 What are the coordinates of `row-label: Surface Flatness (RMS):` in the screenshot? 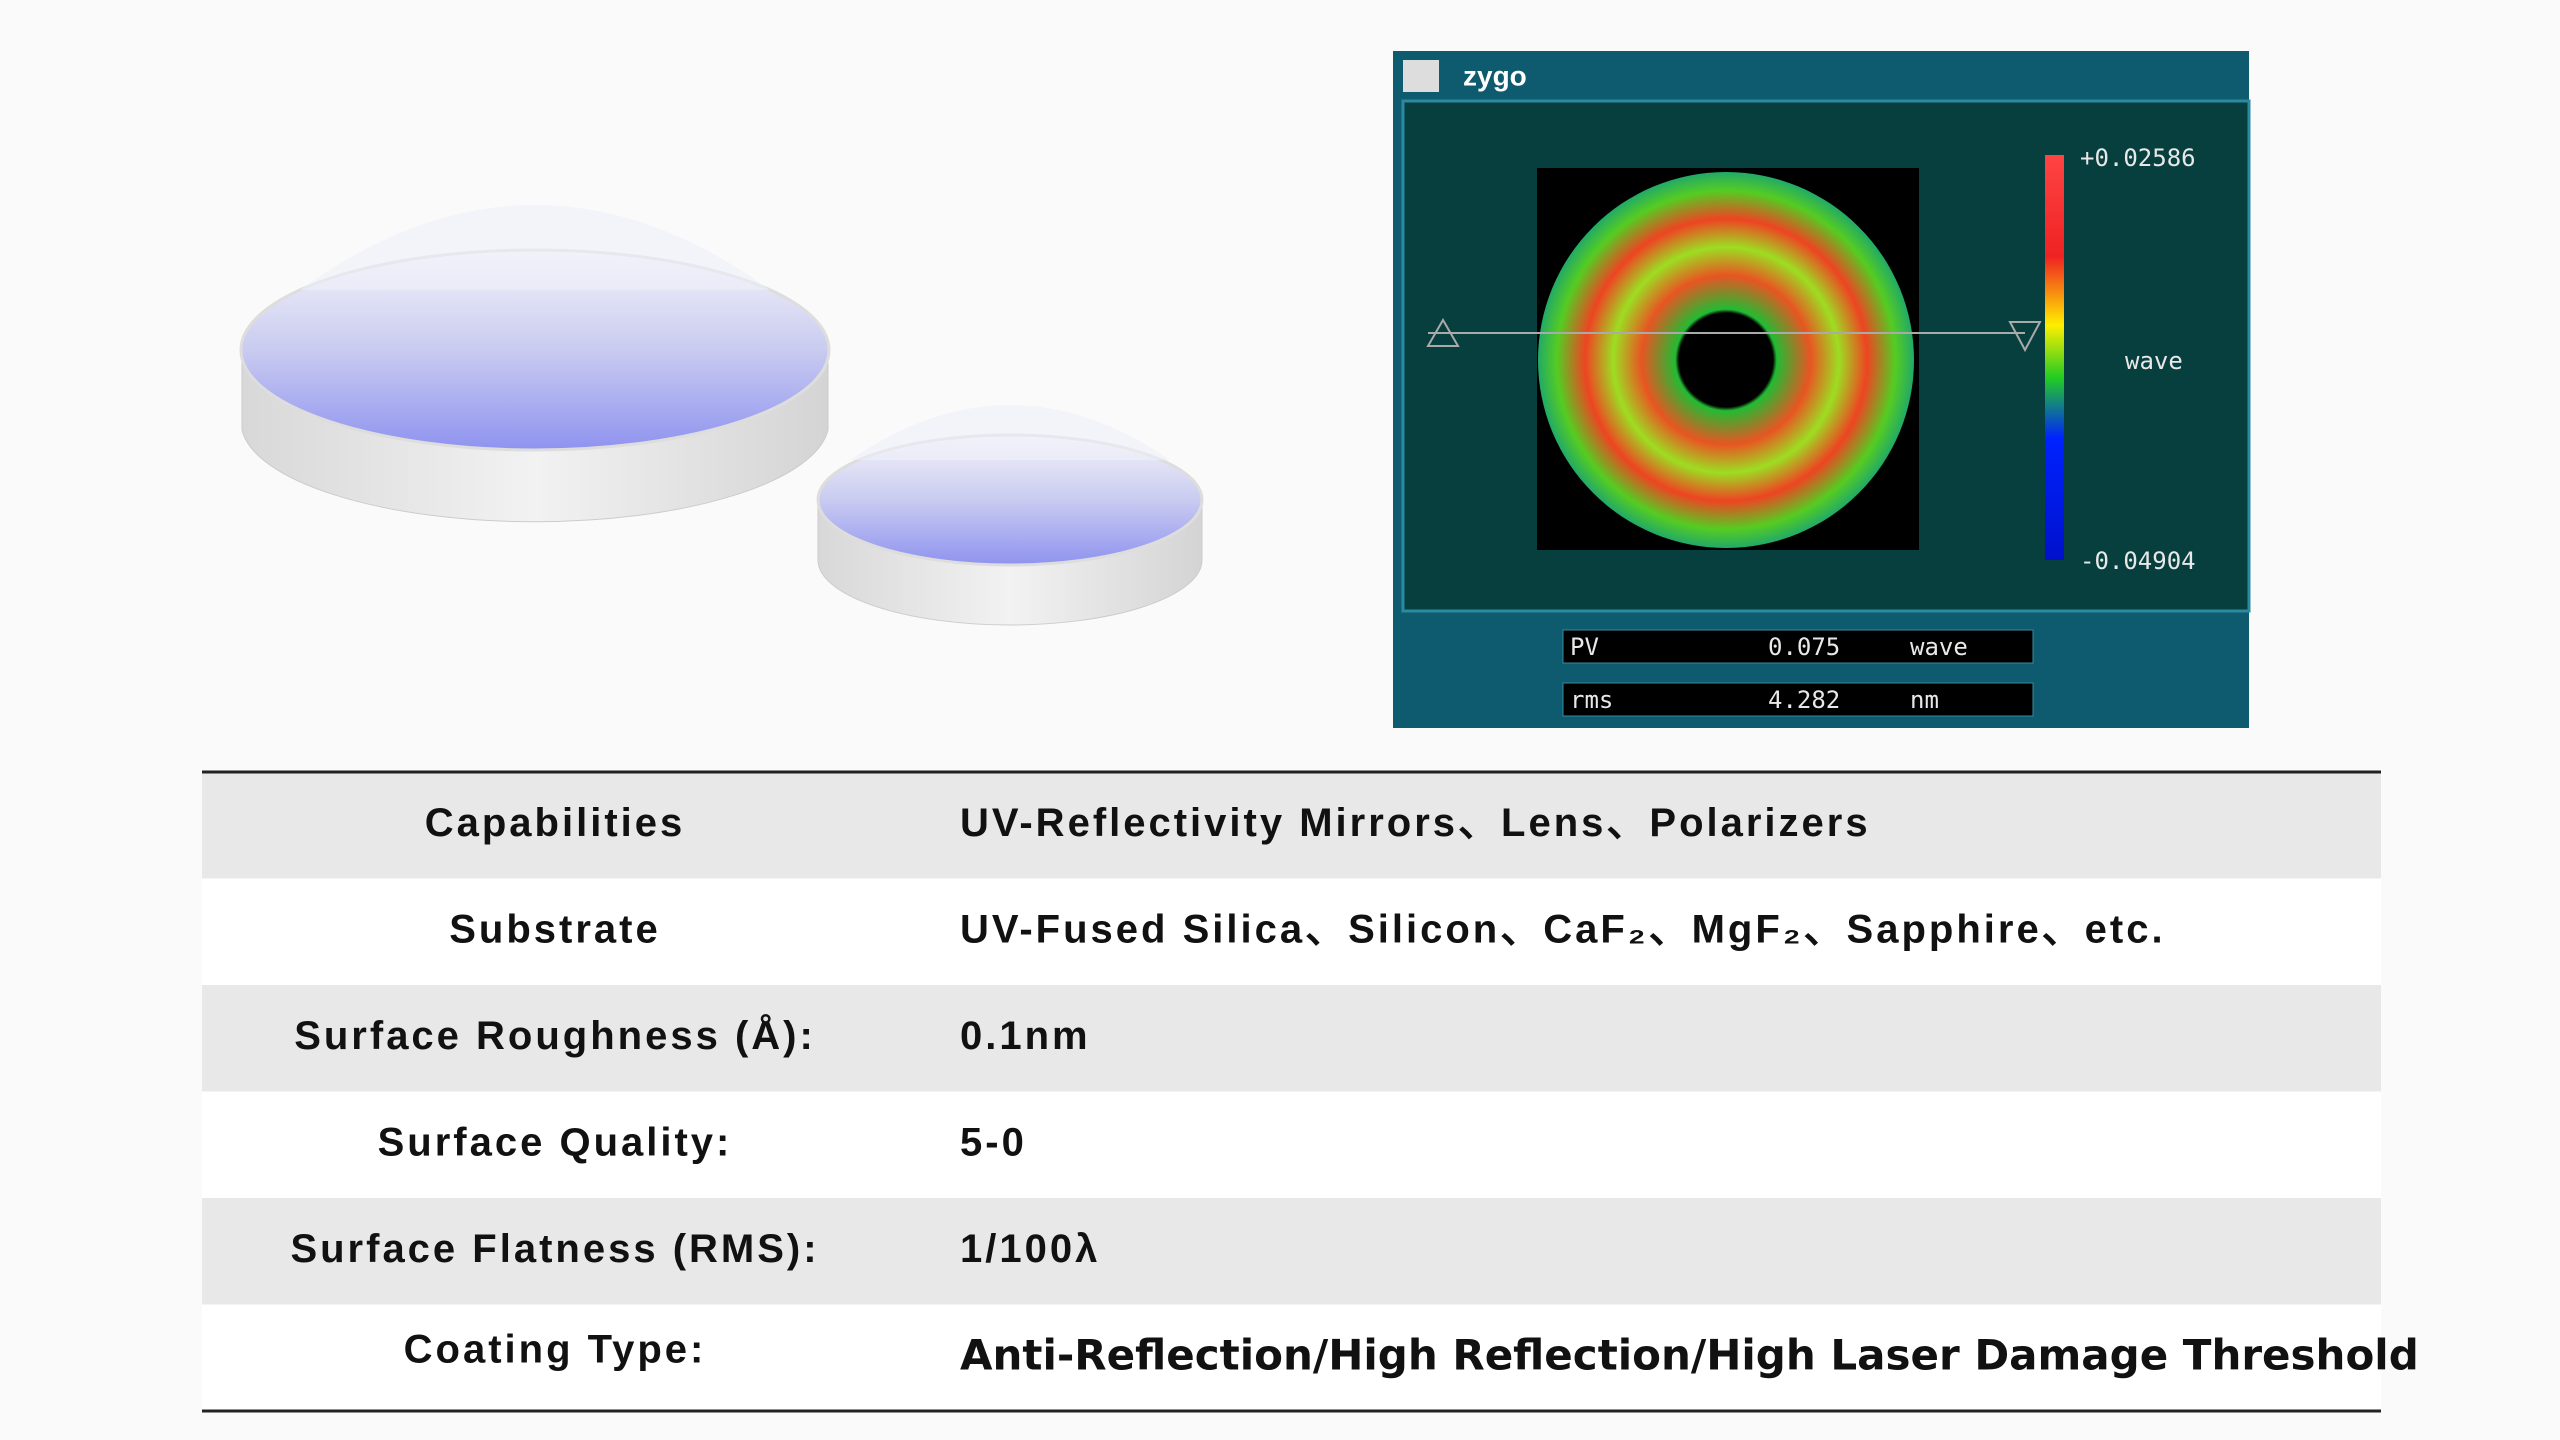 It's located at (554, 1249).